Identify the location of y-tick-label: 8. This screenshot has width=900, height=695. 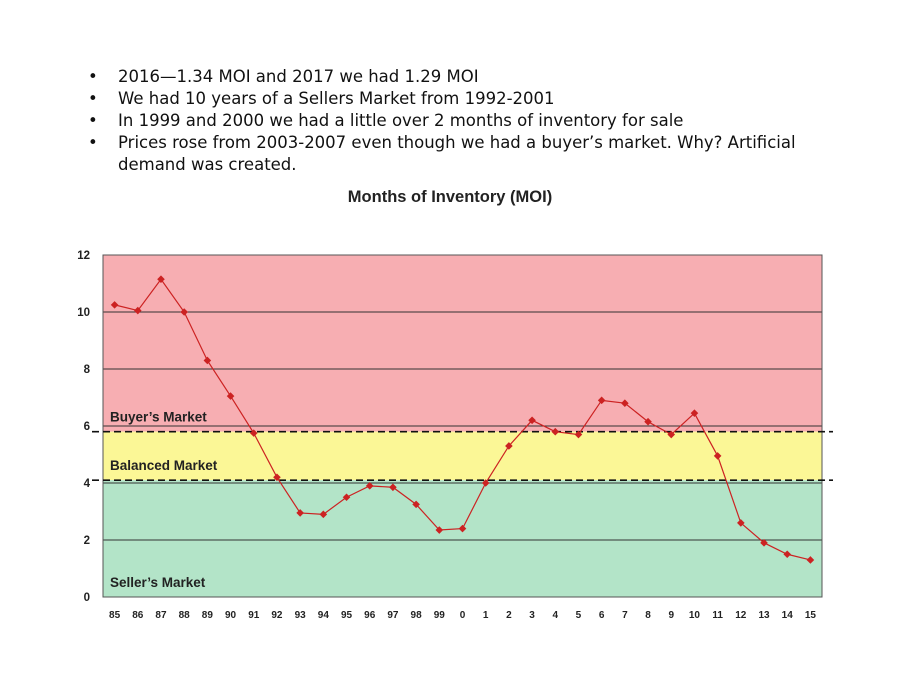
(87, 370).